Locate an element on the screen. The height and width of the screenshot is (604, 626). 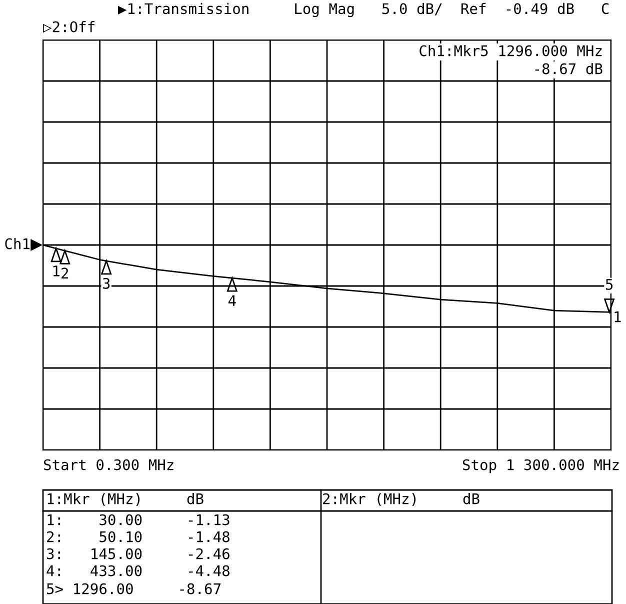
text: Stop 1 300.000 MHz is located at coordinates (540, 466).